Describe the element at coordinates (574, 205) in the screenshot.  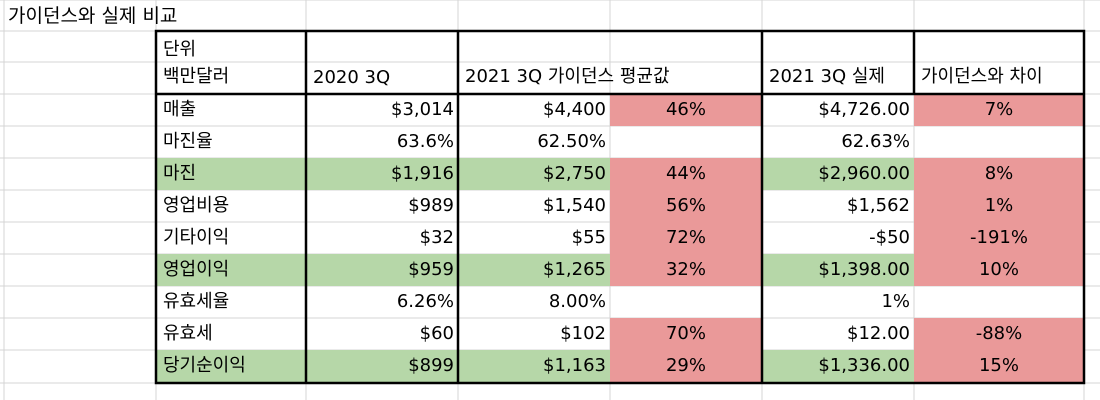
I see `guidance-value-cell: $1,540` at that location.